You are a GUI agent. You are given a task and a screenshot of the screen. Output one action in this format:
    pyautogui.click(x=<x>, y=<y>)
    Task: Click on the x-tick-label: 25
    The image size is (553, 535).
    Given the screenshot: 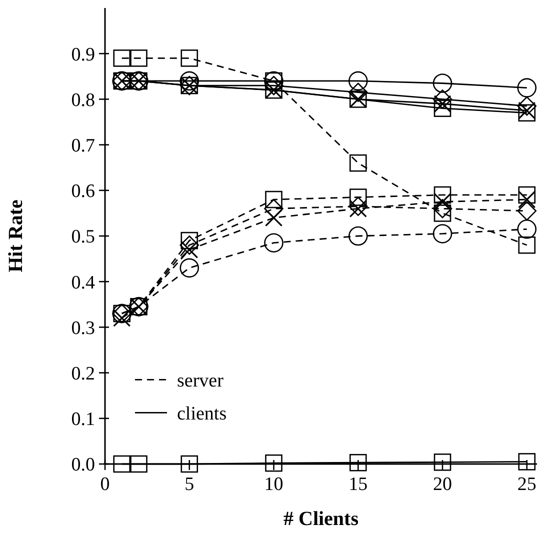 What is the action you would take?
    pyautogui.click(x=526, y=484)
    